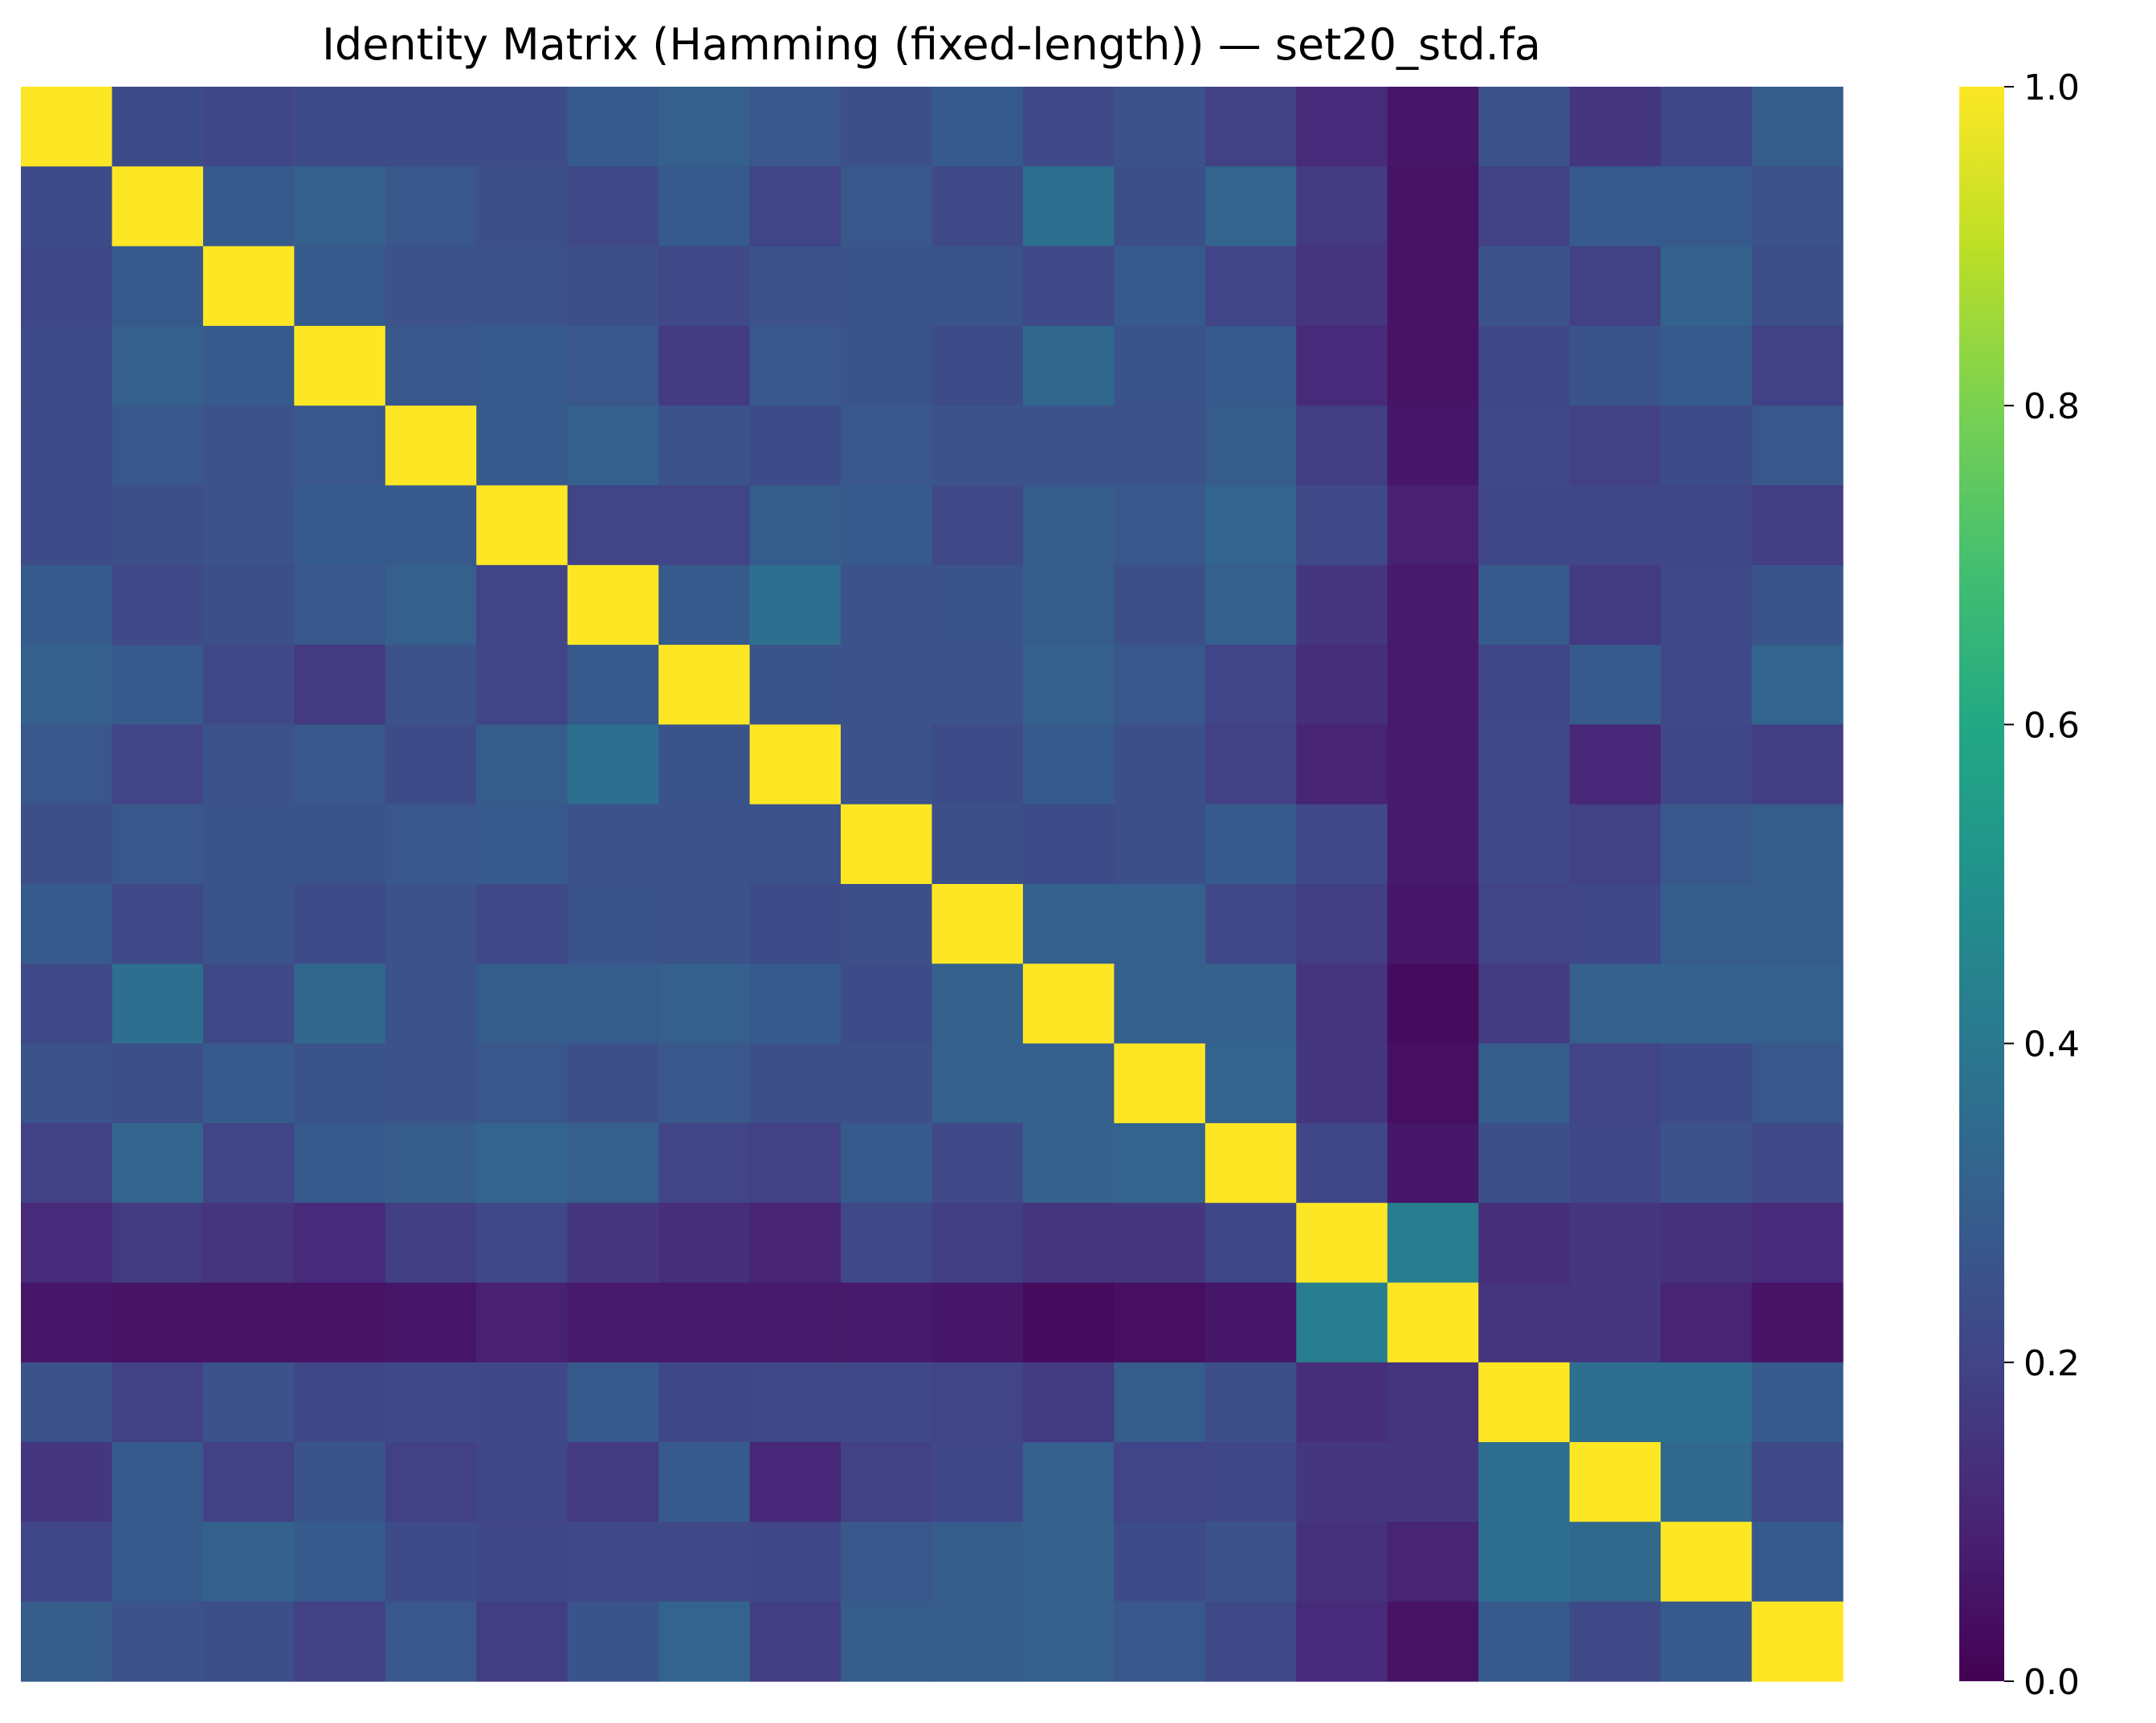  Describe the element at coordinates (2042, 885) in the screenshot. I see `colorbar-ticks: 0.0 0.2 0.4 0.6 0.8 1.0` at that location.